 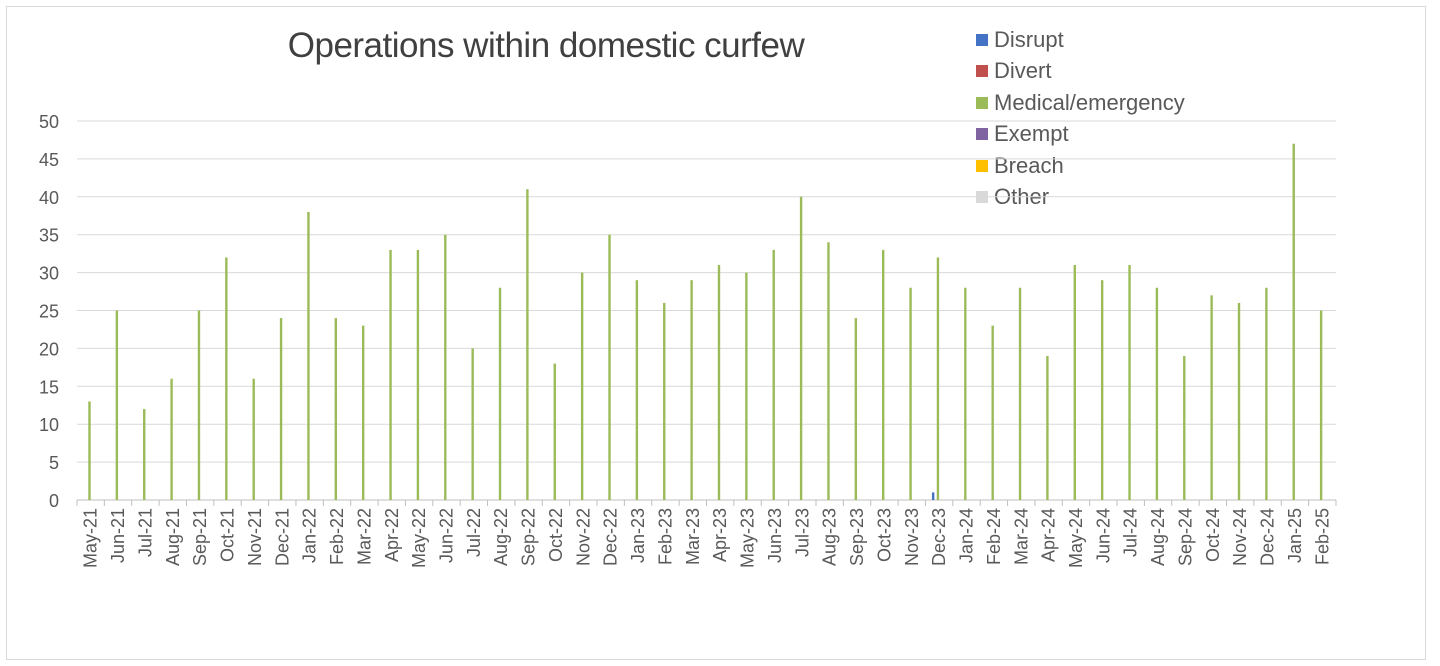 What do you see at coordinates (1322, 536) in the screenshot?
I see `x-tick-label: Feb-25` at bounding box center [1322, 536].